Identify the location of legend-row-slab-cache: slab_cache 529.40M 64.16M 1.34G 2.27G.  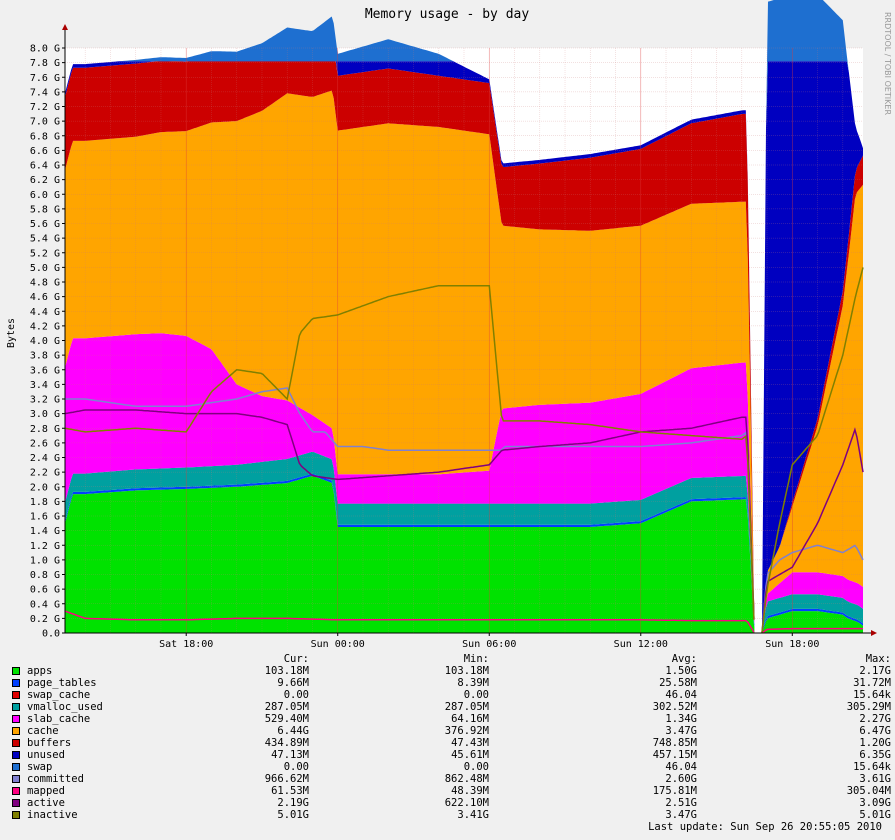
(451, 719).